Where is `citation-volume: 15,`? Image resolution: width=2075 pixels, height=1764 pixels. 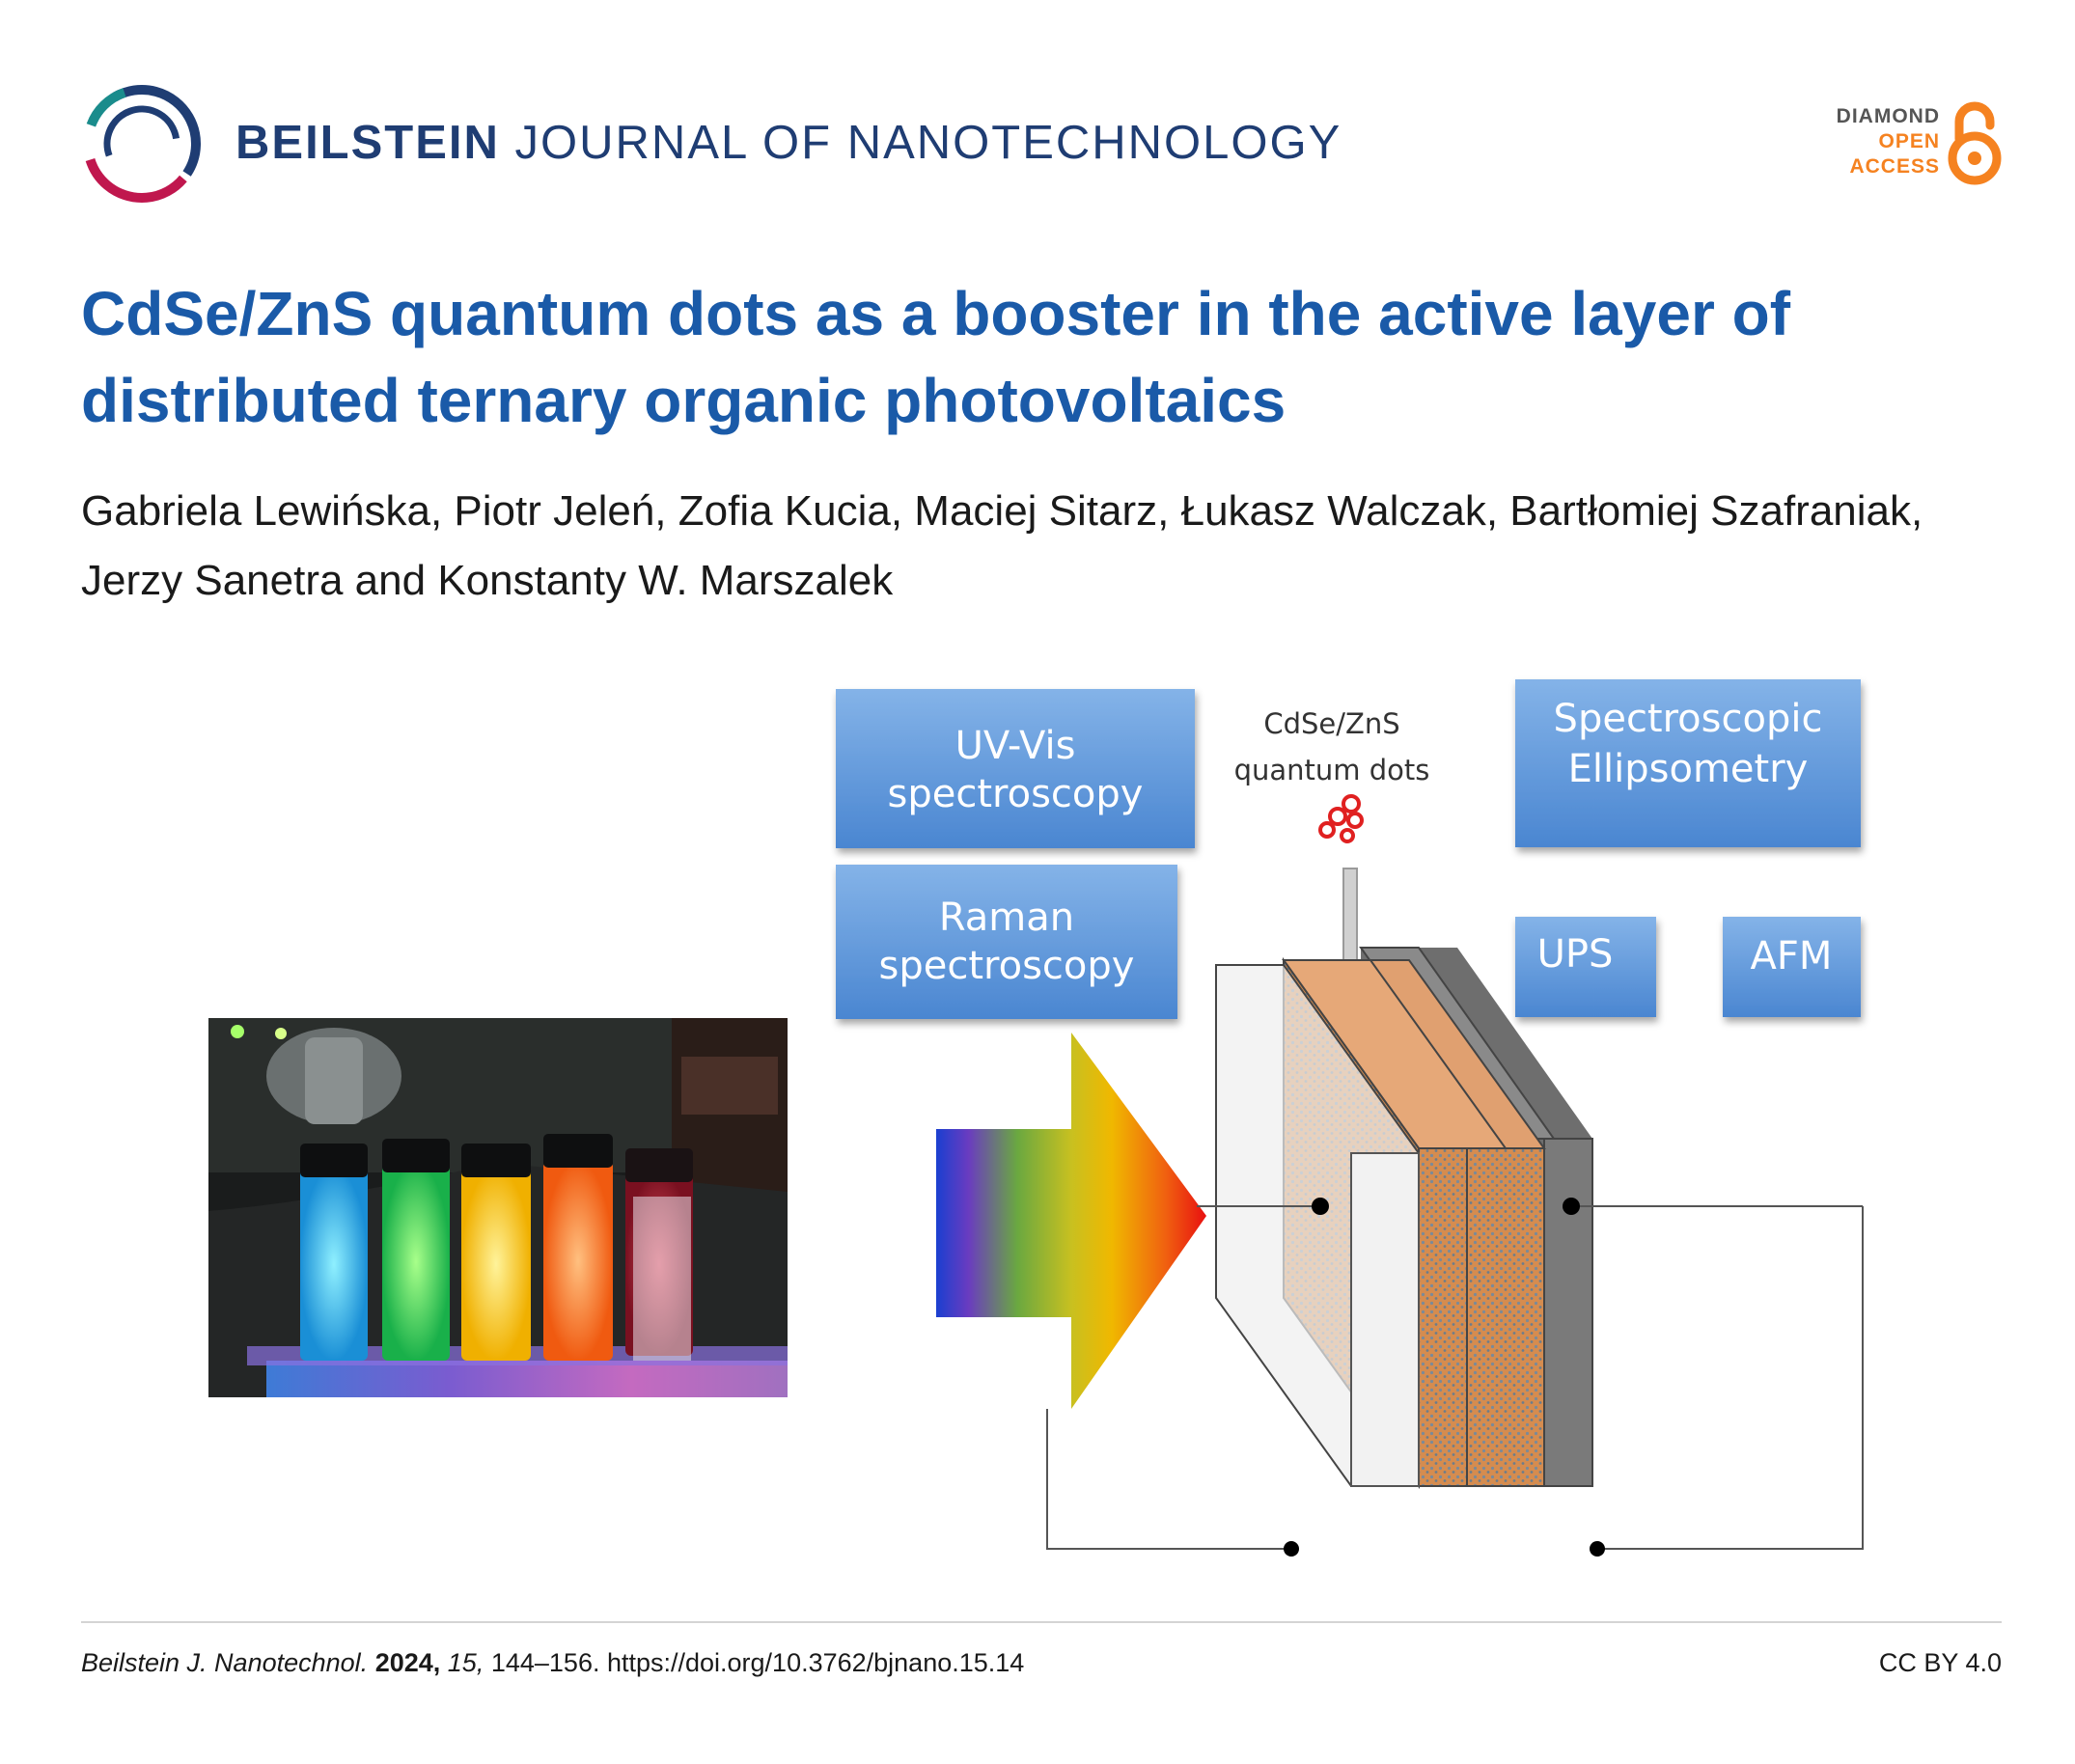
citation-volume: 15, is located at coordinates (465, 1662).